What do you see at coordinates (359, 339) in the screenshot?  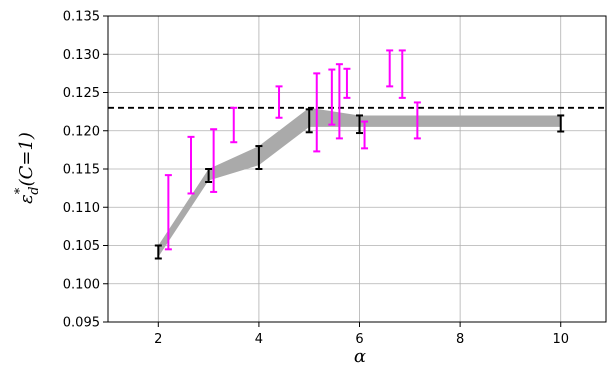 I see `x-tick-label: 6` at bounding box center [359, 339].